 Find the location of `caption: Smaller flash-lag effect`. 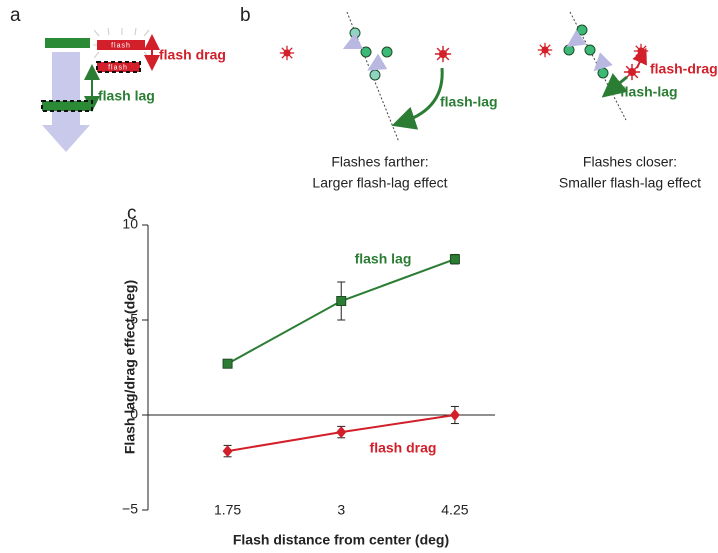

caption: Smaller flash-lag effect is located at coordinates (630, 183).